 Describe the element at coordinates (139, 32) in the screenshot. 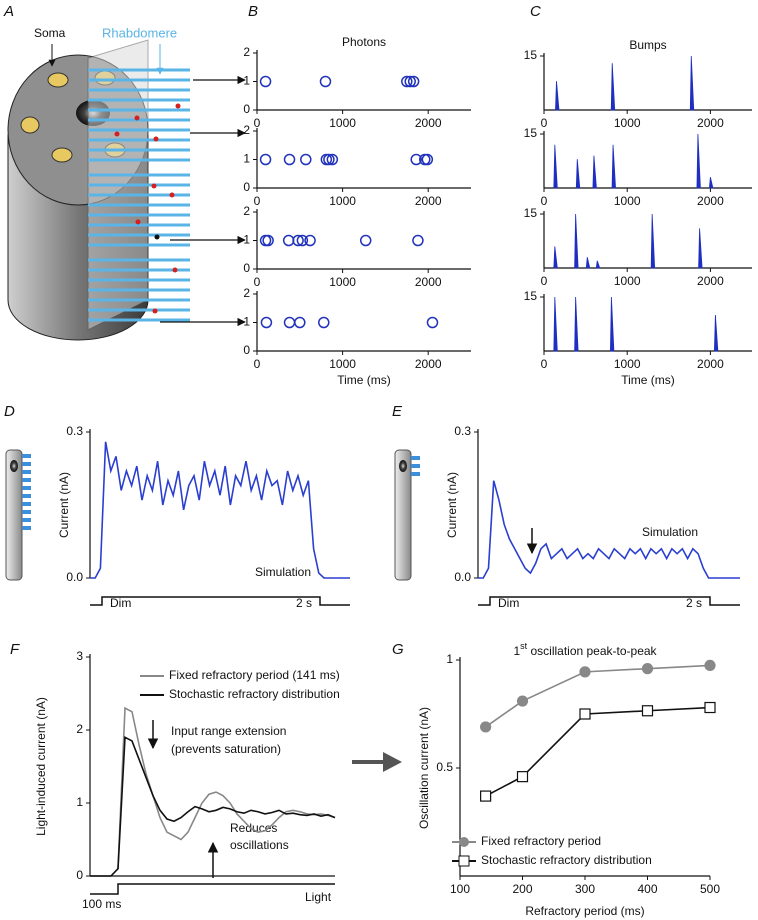

I see `diagram-label: Rhabdomere` at that location.